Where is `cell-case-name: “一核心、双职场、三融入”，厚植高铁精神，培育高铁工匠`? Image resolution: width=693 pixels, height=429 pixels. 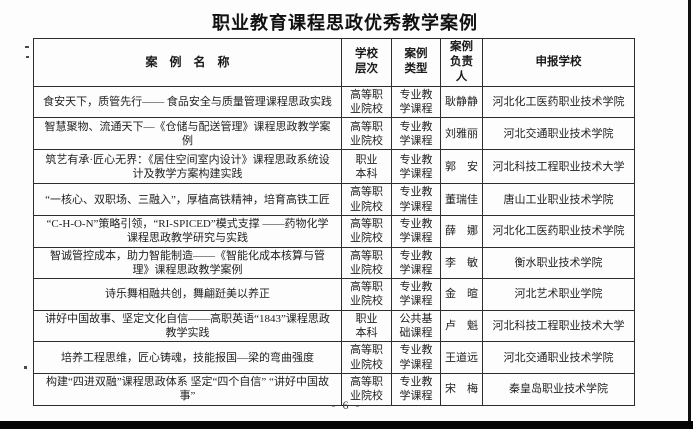 cell-case-name: “一核心、双职场、三融入”，厚植高铁精神，培育高铁工匠 is located at coordinates (187, 199).